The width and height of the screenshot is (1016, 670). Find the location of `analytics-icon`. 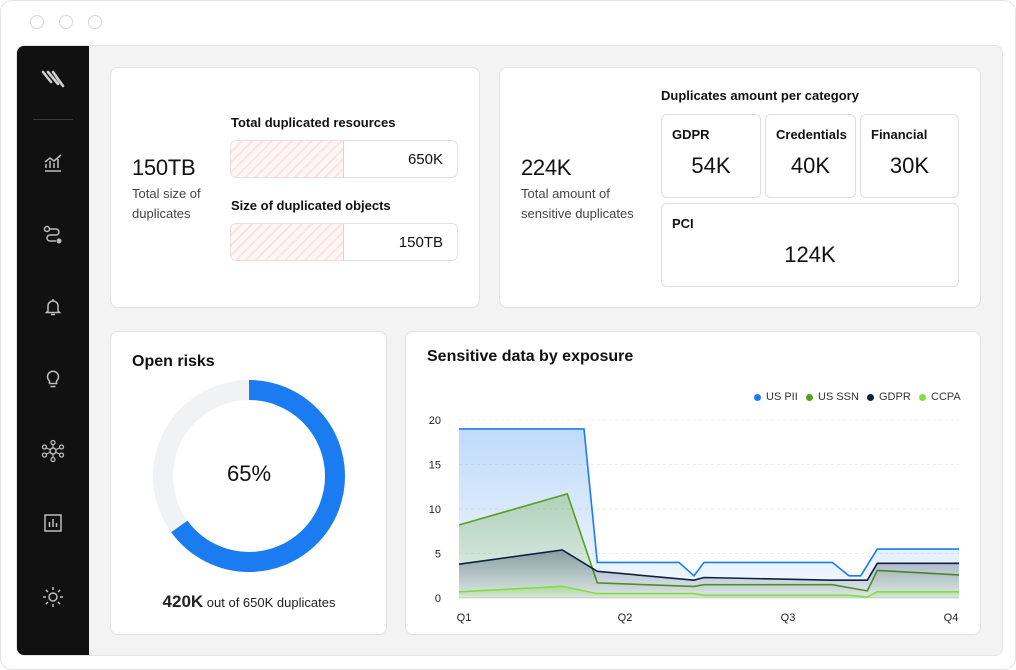

analytics-icon is located at coordinates (53, 163).